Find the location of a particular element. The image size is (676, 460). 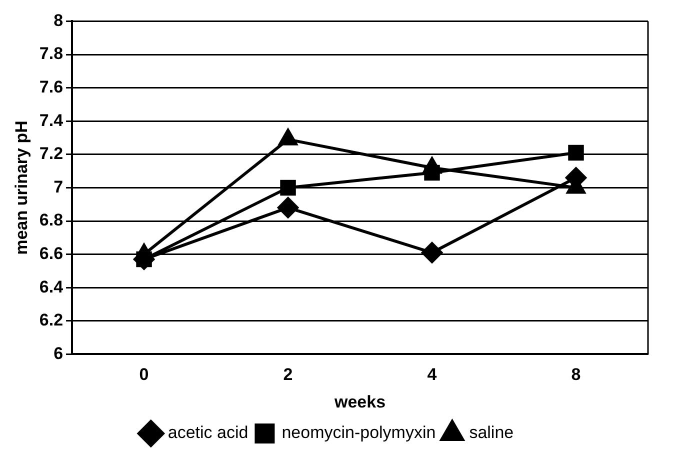

y-tick-label: 6.6 is located at coordinates (51, 253).